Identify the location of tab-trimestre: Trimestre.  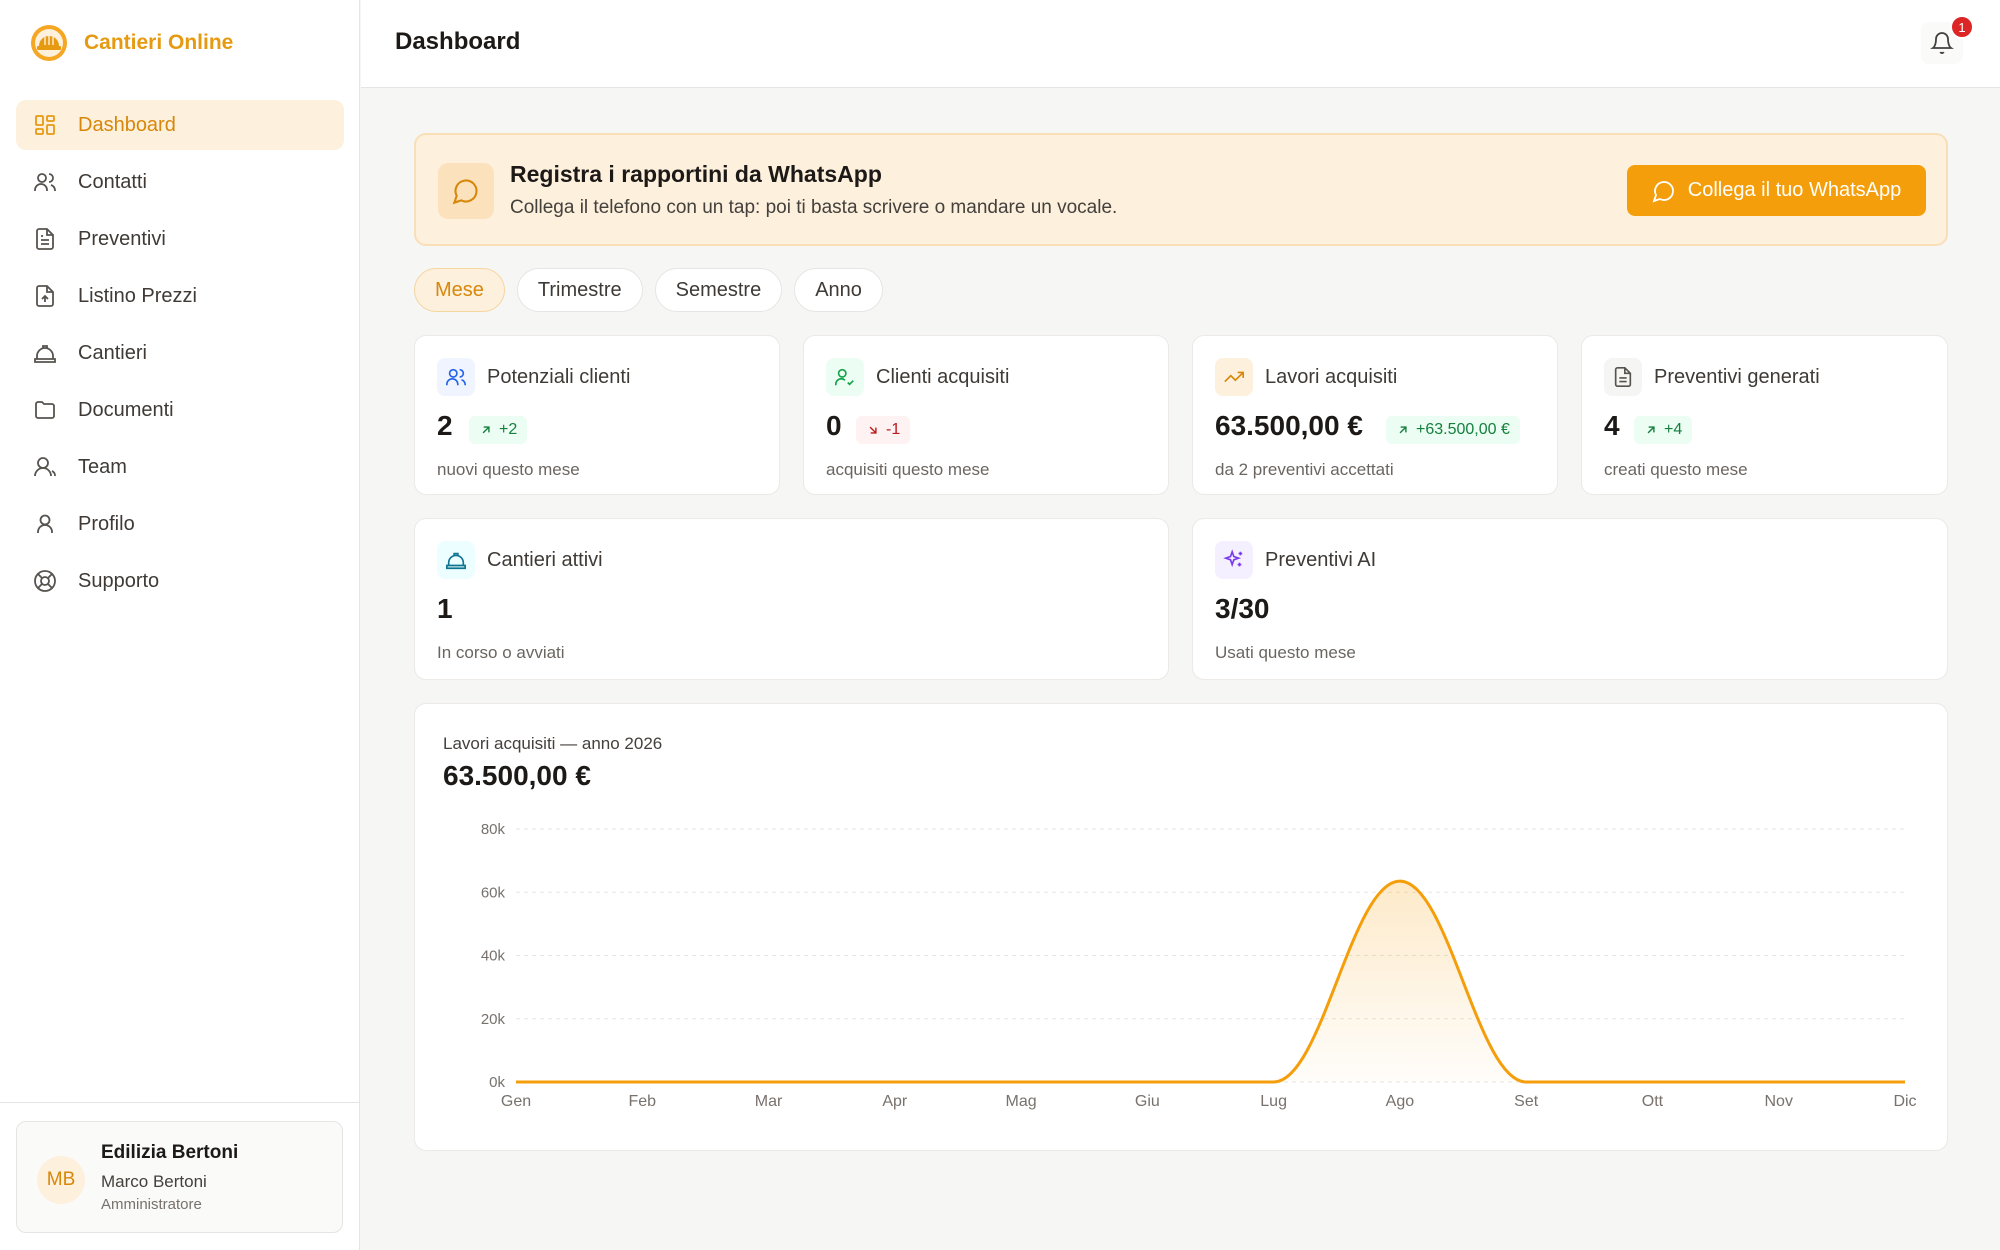
(579, 290).